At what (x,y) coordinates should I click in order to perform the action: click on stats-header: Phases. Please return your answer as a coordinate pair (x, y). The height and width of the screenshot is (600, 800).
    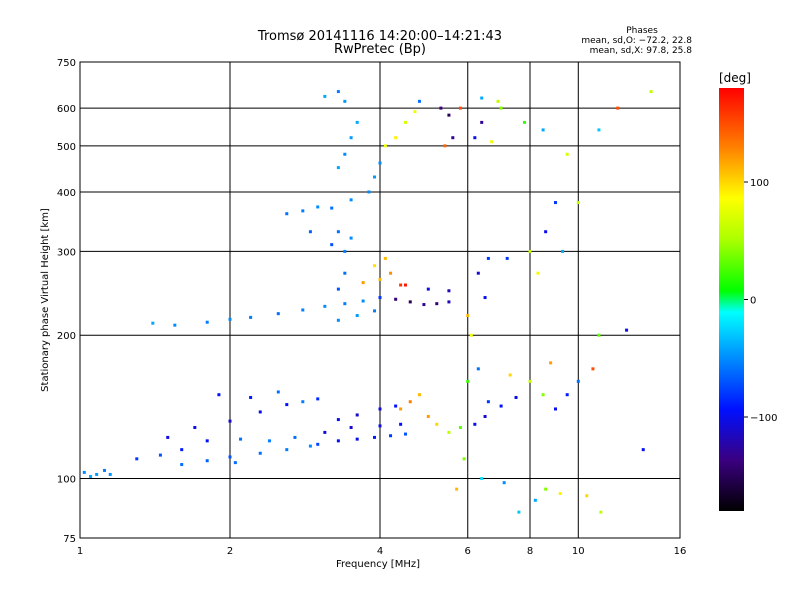
    Looking at the image, I should click on (642, 31).